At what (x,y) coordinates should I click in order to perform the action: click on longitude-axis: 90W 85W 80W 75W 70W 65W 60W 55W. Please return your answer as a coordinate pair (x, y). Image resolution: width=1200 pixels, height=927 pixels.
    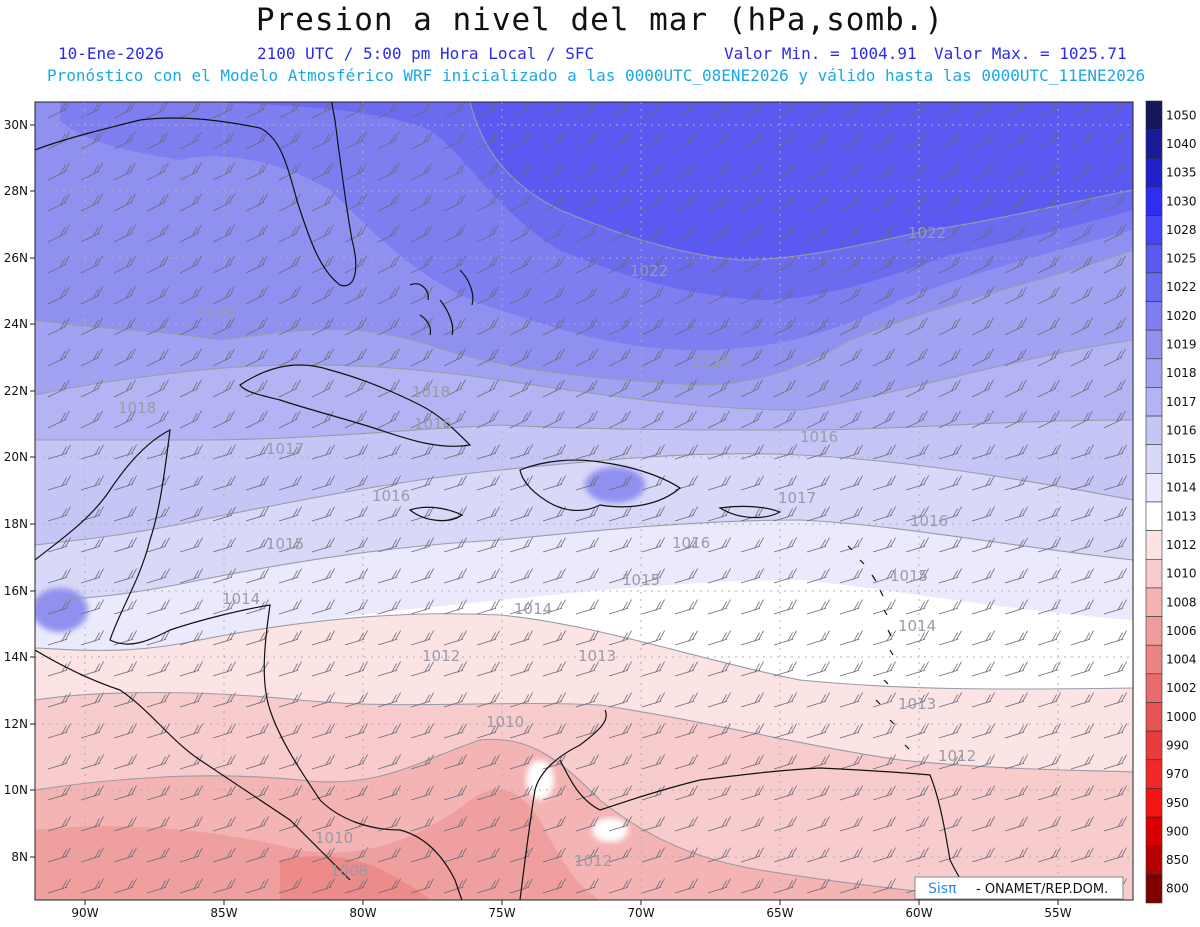
    Looking at the image, I should click on (571, 913).